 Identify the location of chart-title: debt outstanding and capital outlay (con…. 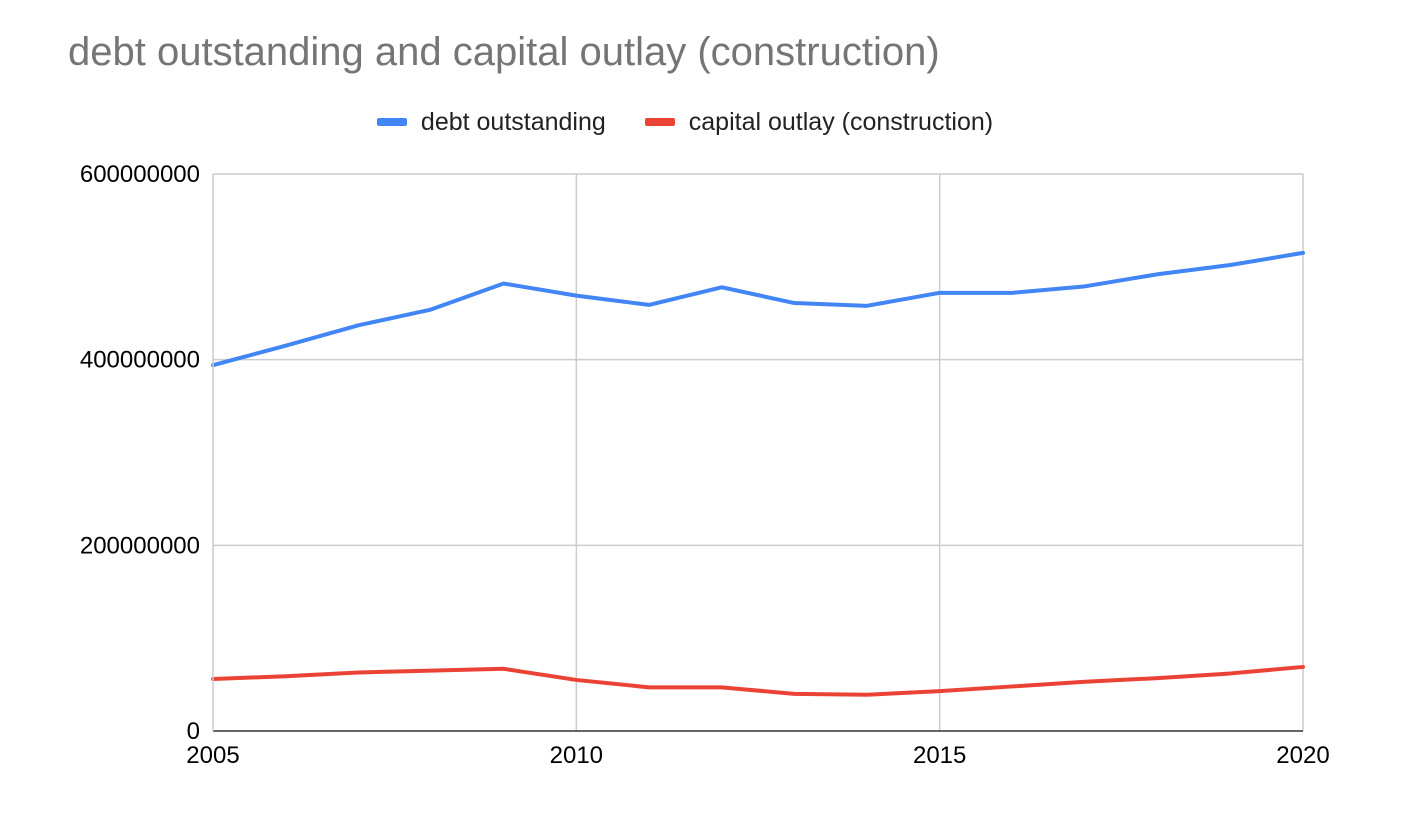
(504, 52).